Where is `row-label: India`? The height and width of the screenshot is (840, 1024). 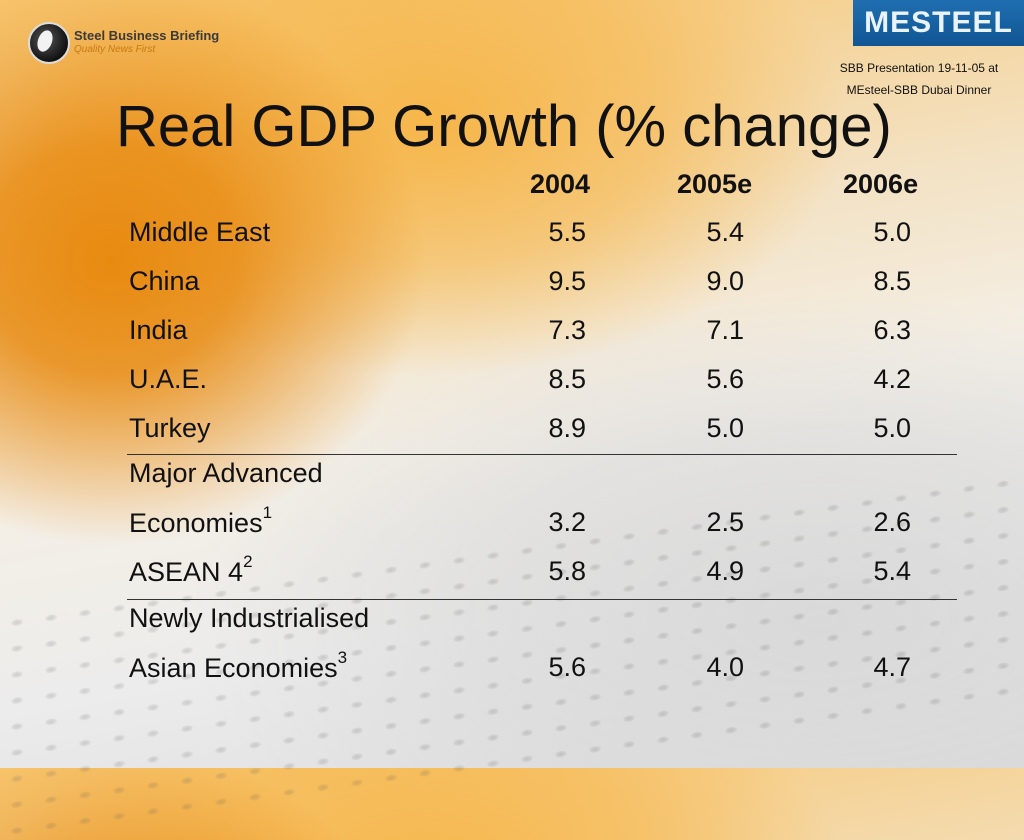 row-label: India is located at coordinates (158, 330).